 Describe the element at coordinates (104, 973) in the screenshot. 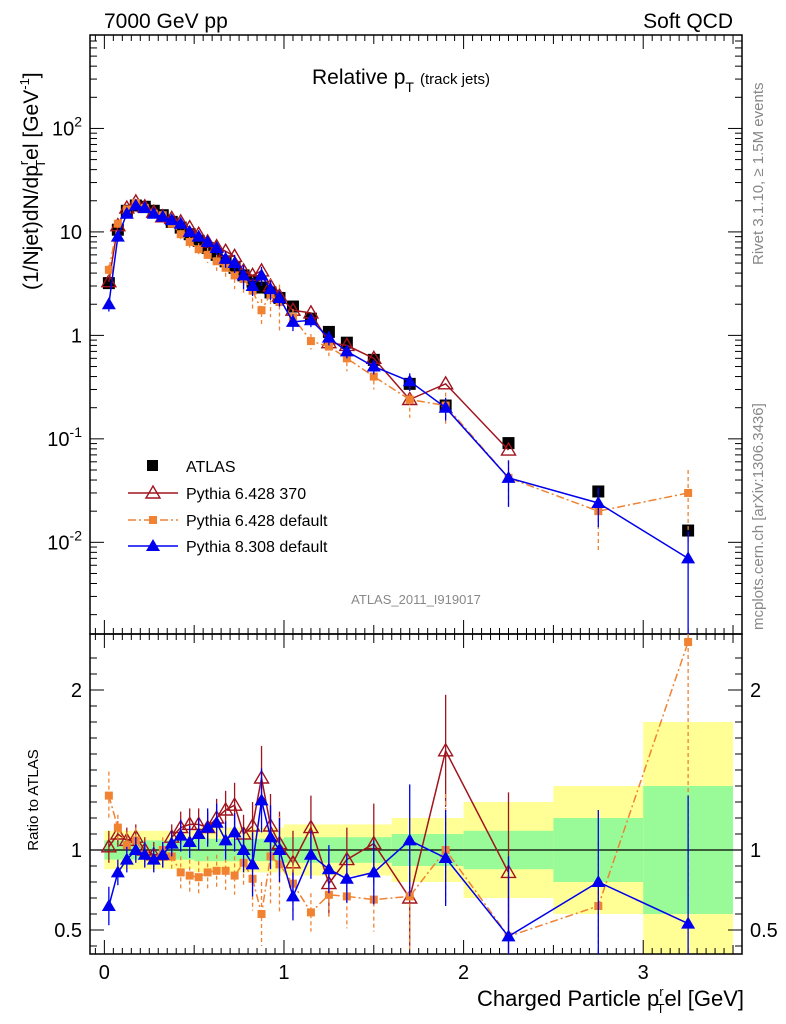

I see `x-tick-label: 0` at that location.